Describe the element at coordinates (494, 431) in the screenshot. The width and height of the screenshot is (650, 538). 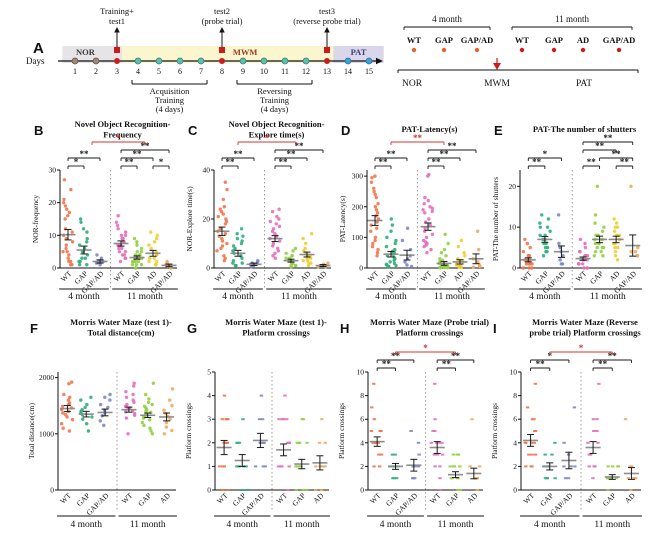
I see `y-axis-title: Platform crossings` at that location.